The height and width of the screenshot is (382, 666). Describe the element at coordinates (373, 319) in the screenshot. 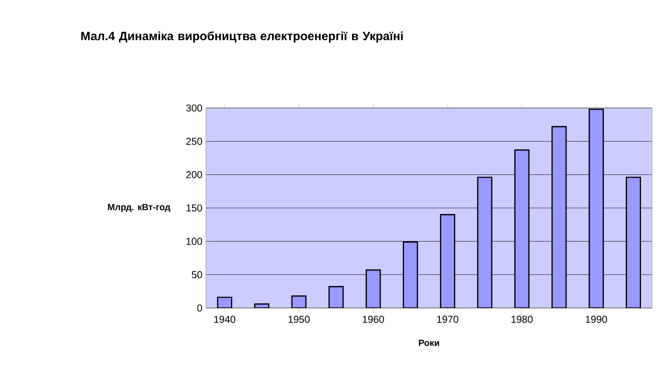

I see `x-tick-label: 1960` at that location.